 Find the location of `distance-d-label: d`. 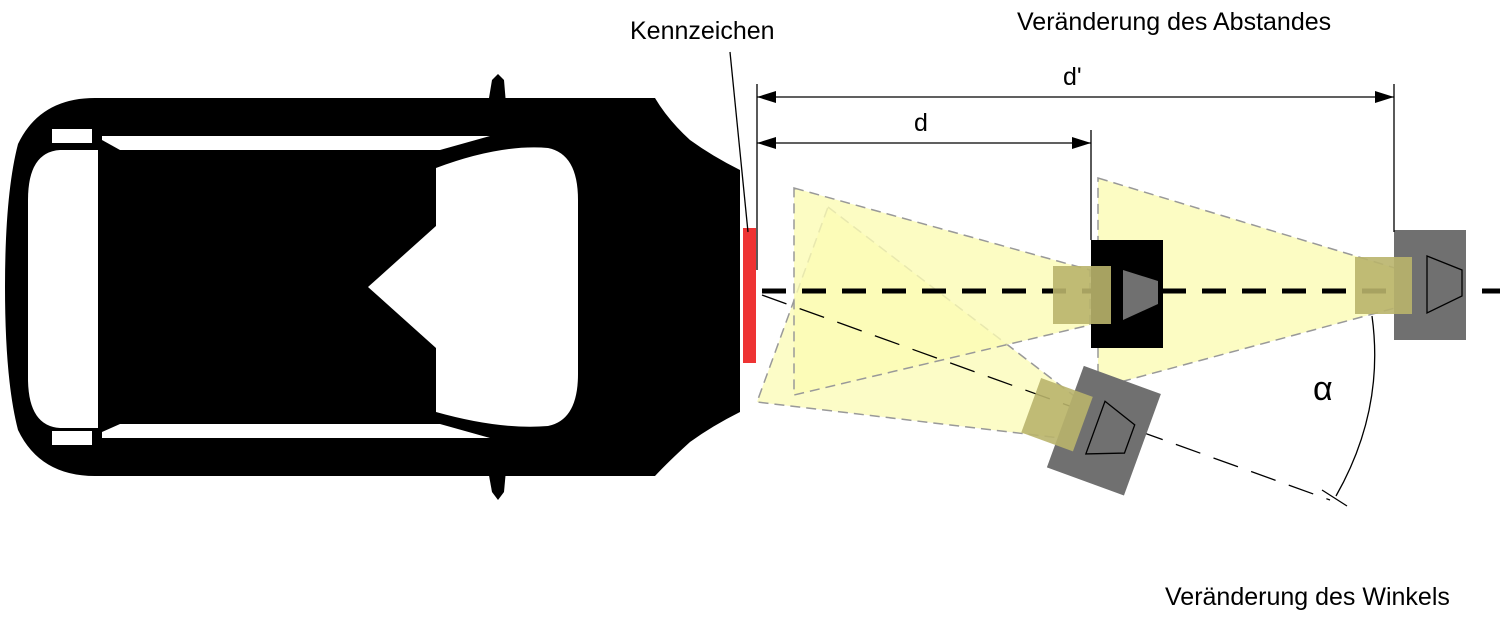

distance-d-label: d is located at coordinates (921, 123).